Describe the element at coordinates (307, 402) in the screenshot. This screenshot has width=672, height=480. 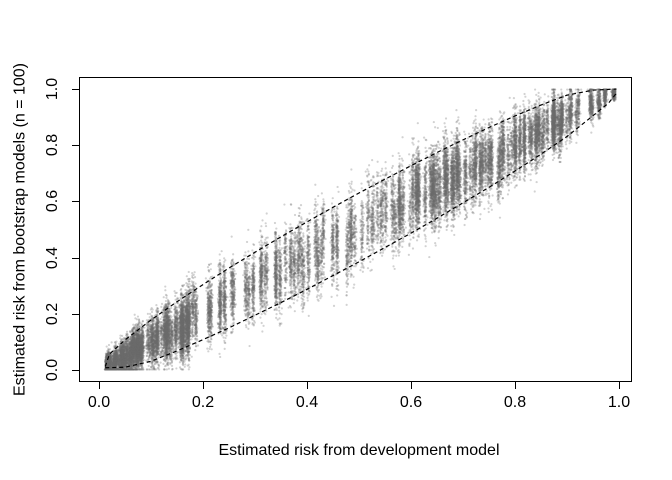
I see `x-tick-label-0.4: 0.4` at that location.